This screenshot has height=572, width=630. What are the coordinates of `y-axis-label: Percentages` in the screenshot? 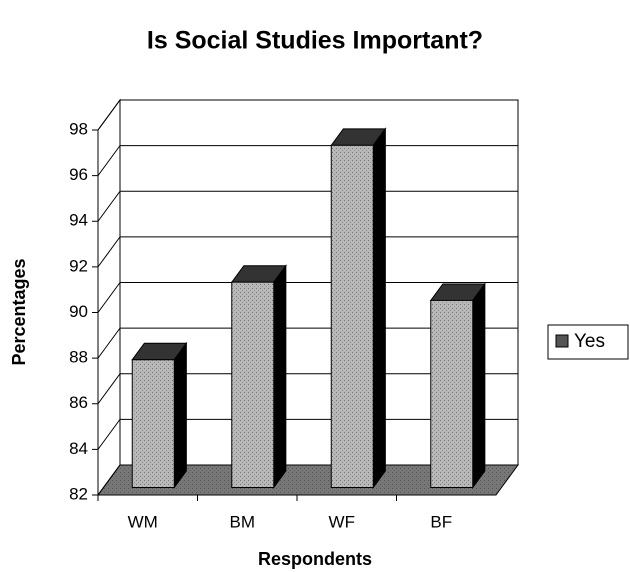 It's located at (19, 311).